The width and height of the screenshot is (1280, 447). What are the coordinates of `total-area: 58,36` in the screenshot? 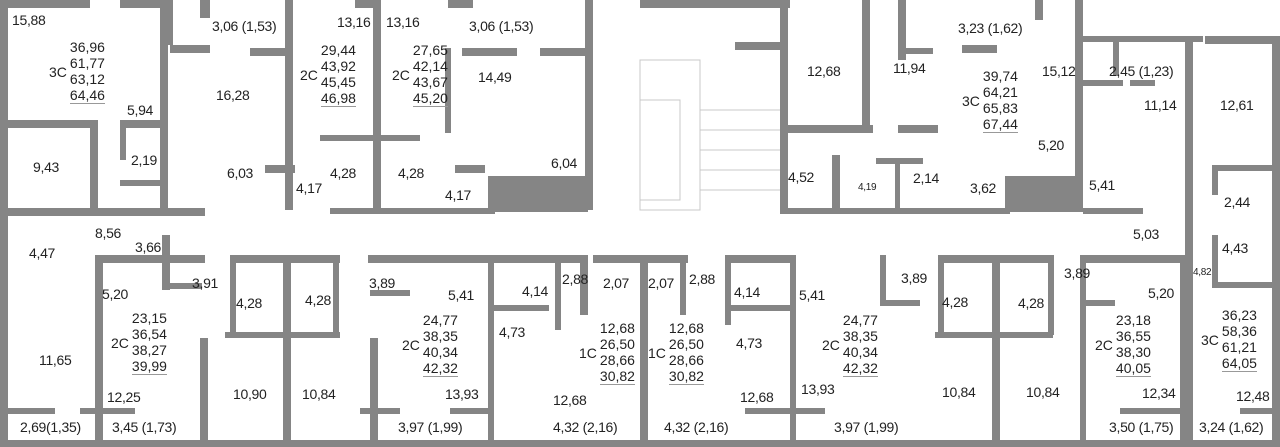 It's located at (1239, 331).